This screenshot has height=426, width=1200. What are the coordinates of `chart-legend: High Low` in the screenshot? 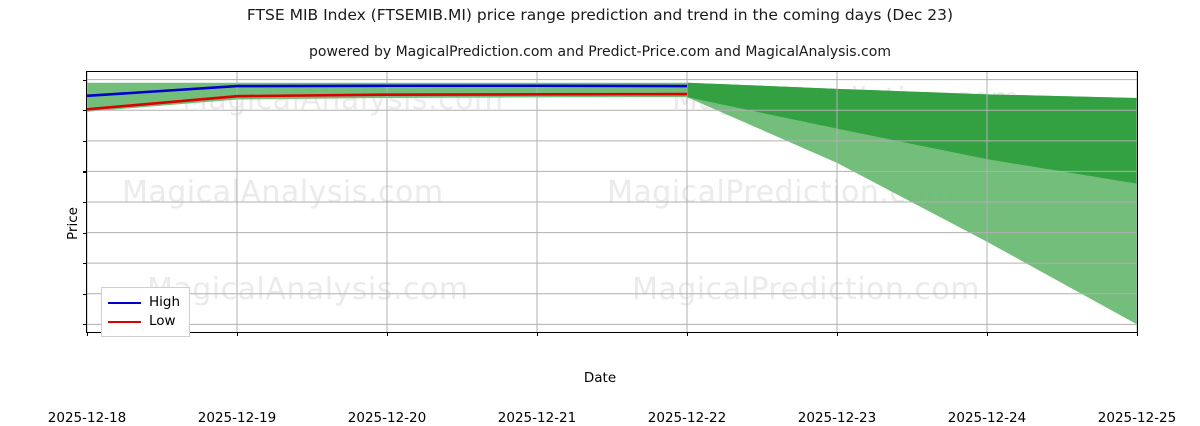 It's located at (146, 312).